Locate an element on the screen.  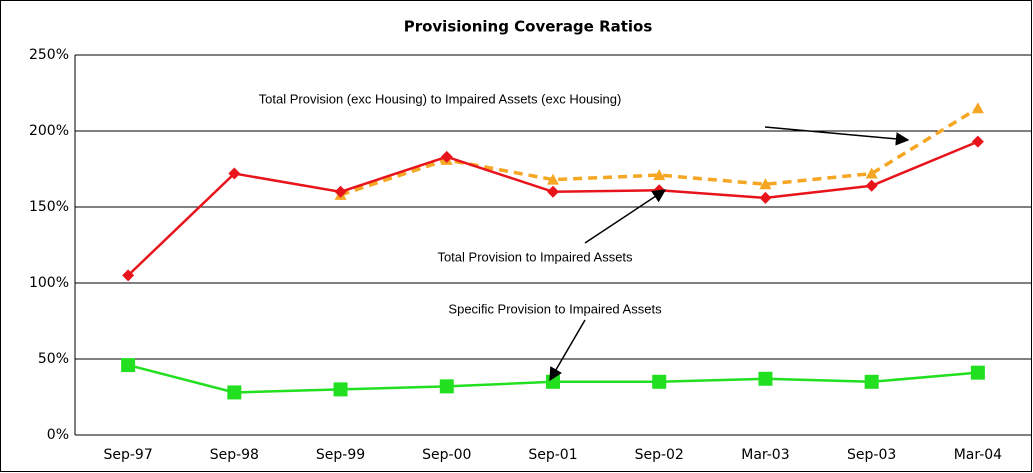
x-tick-label: Sep-98 is located at coordinates (234, 455).